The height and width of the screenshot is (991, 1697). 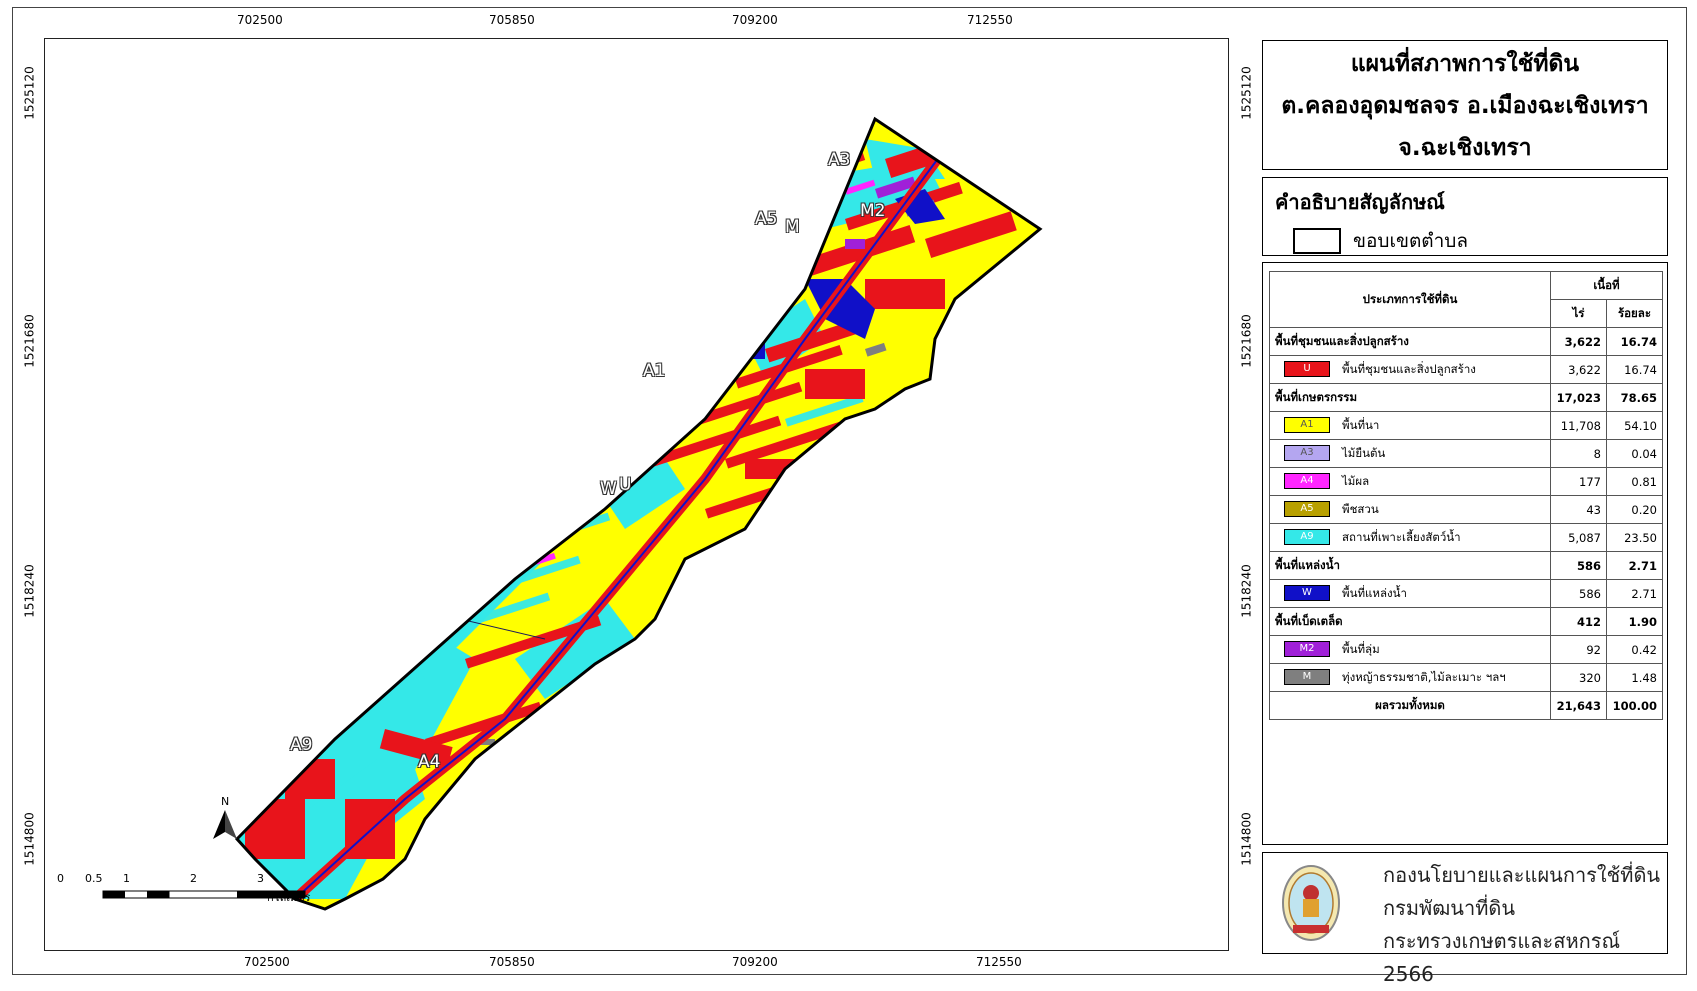 I want to click on map-label-w: W, so click(x=608, y=489).